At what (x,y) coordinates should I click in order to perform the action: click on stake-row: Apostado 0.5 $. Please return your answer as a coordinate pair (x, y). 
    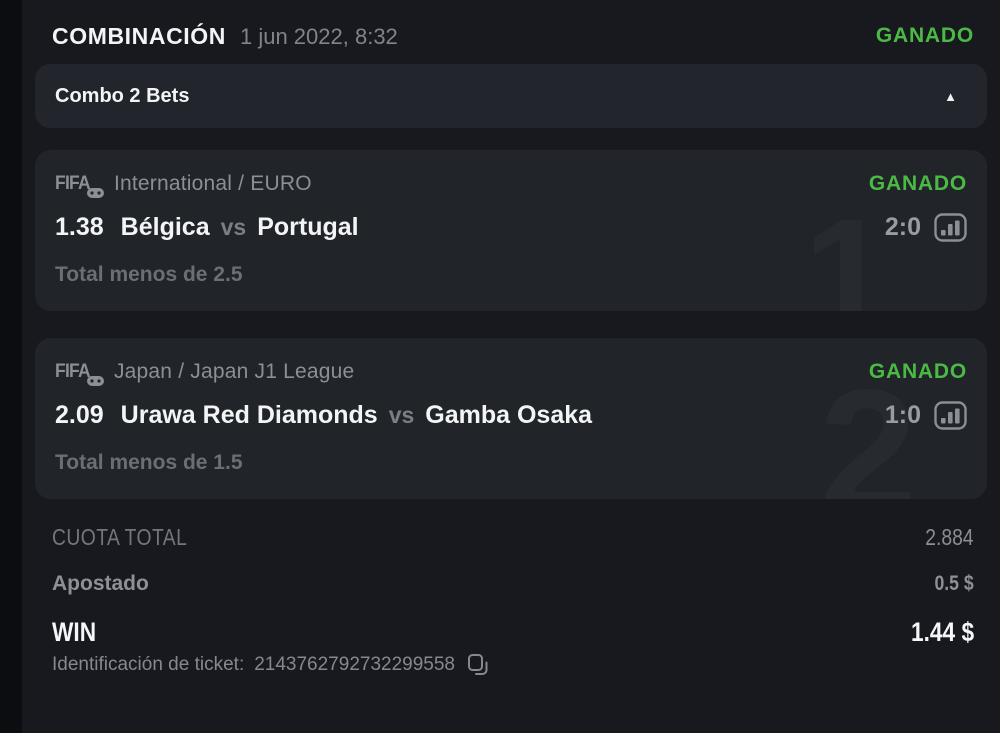
    Looking at the image, I should click on (513, 584).